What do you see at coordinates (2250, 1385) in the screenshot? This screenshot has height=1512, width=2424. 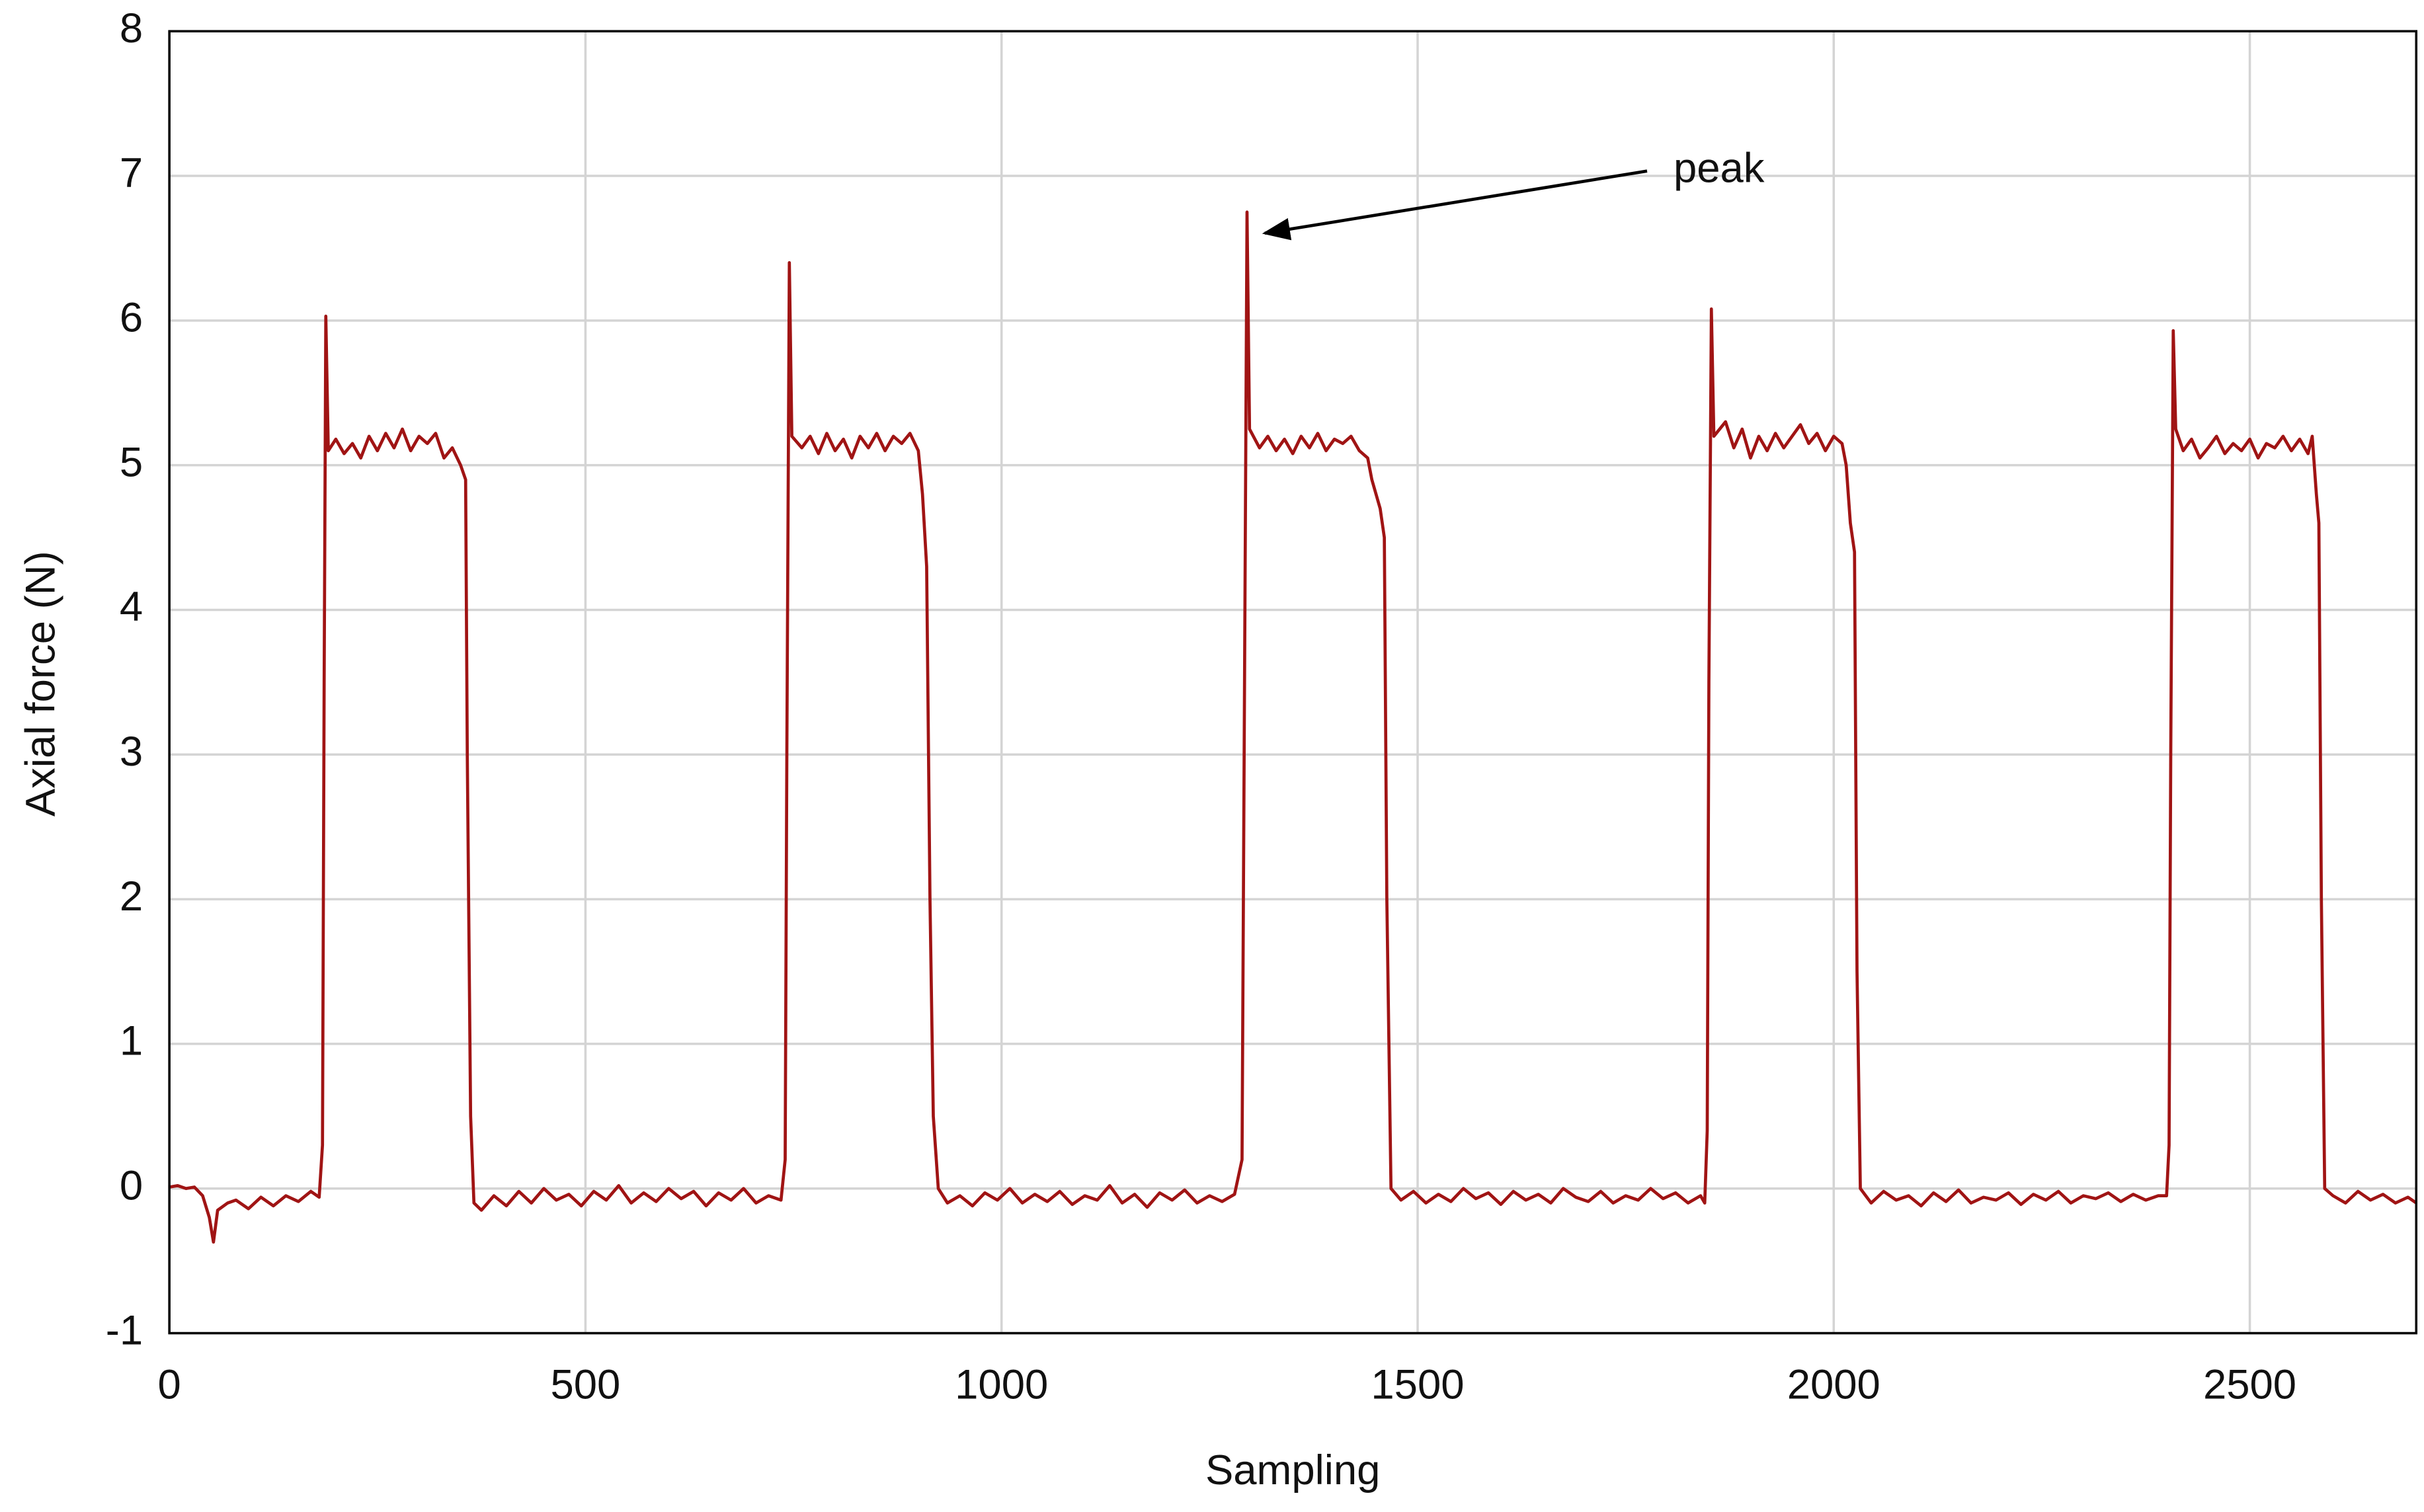 I see `x-tick-label: 2500` at bounding box center [2250, 1385].